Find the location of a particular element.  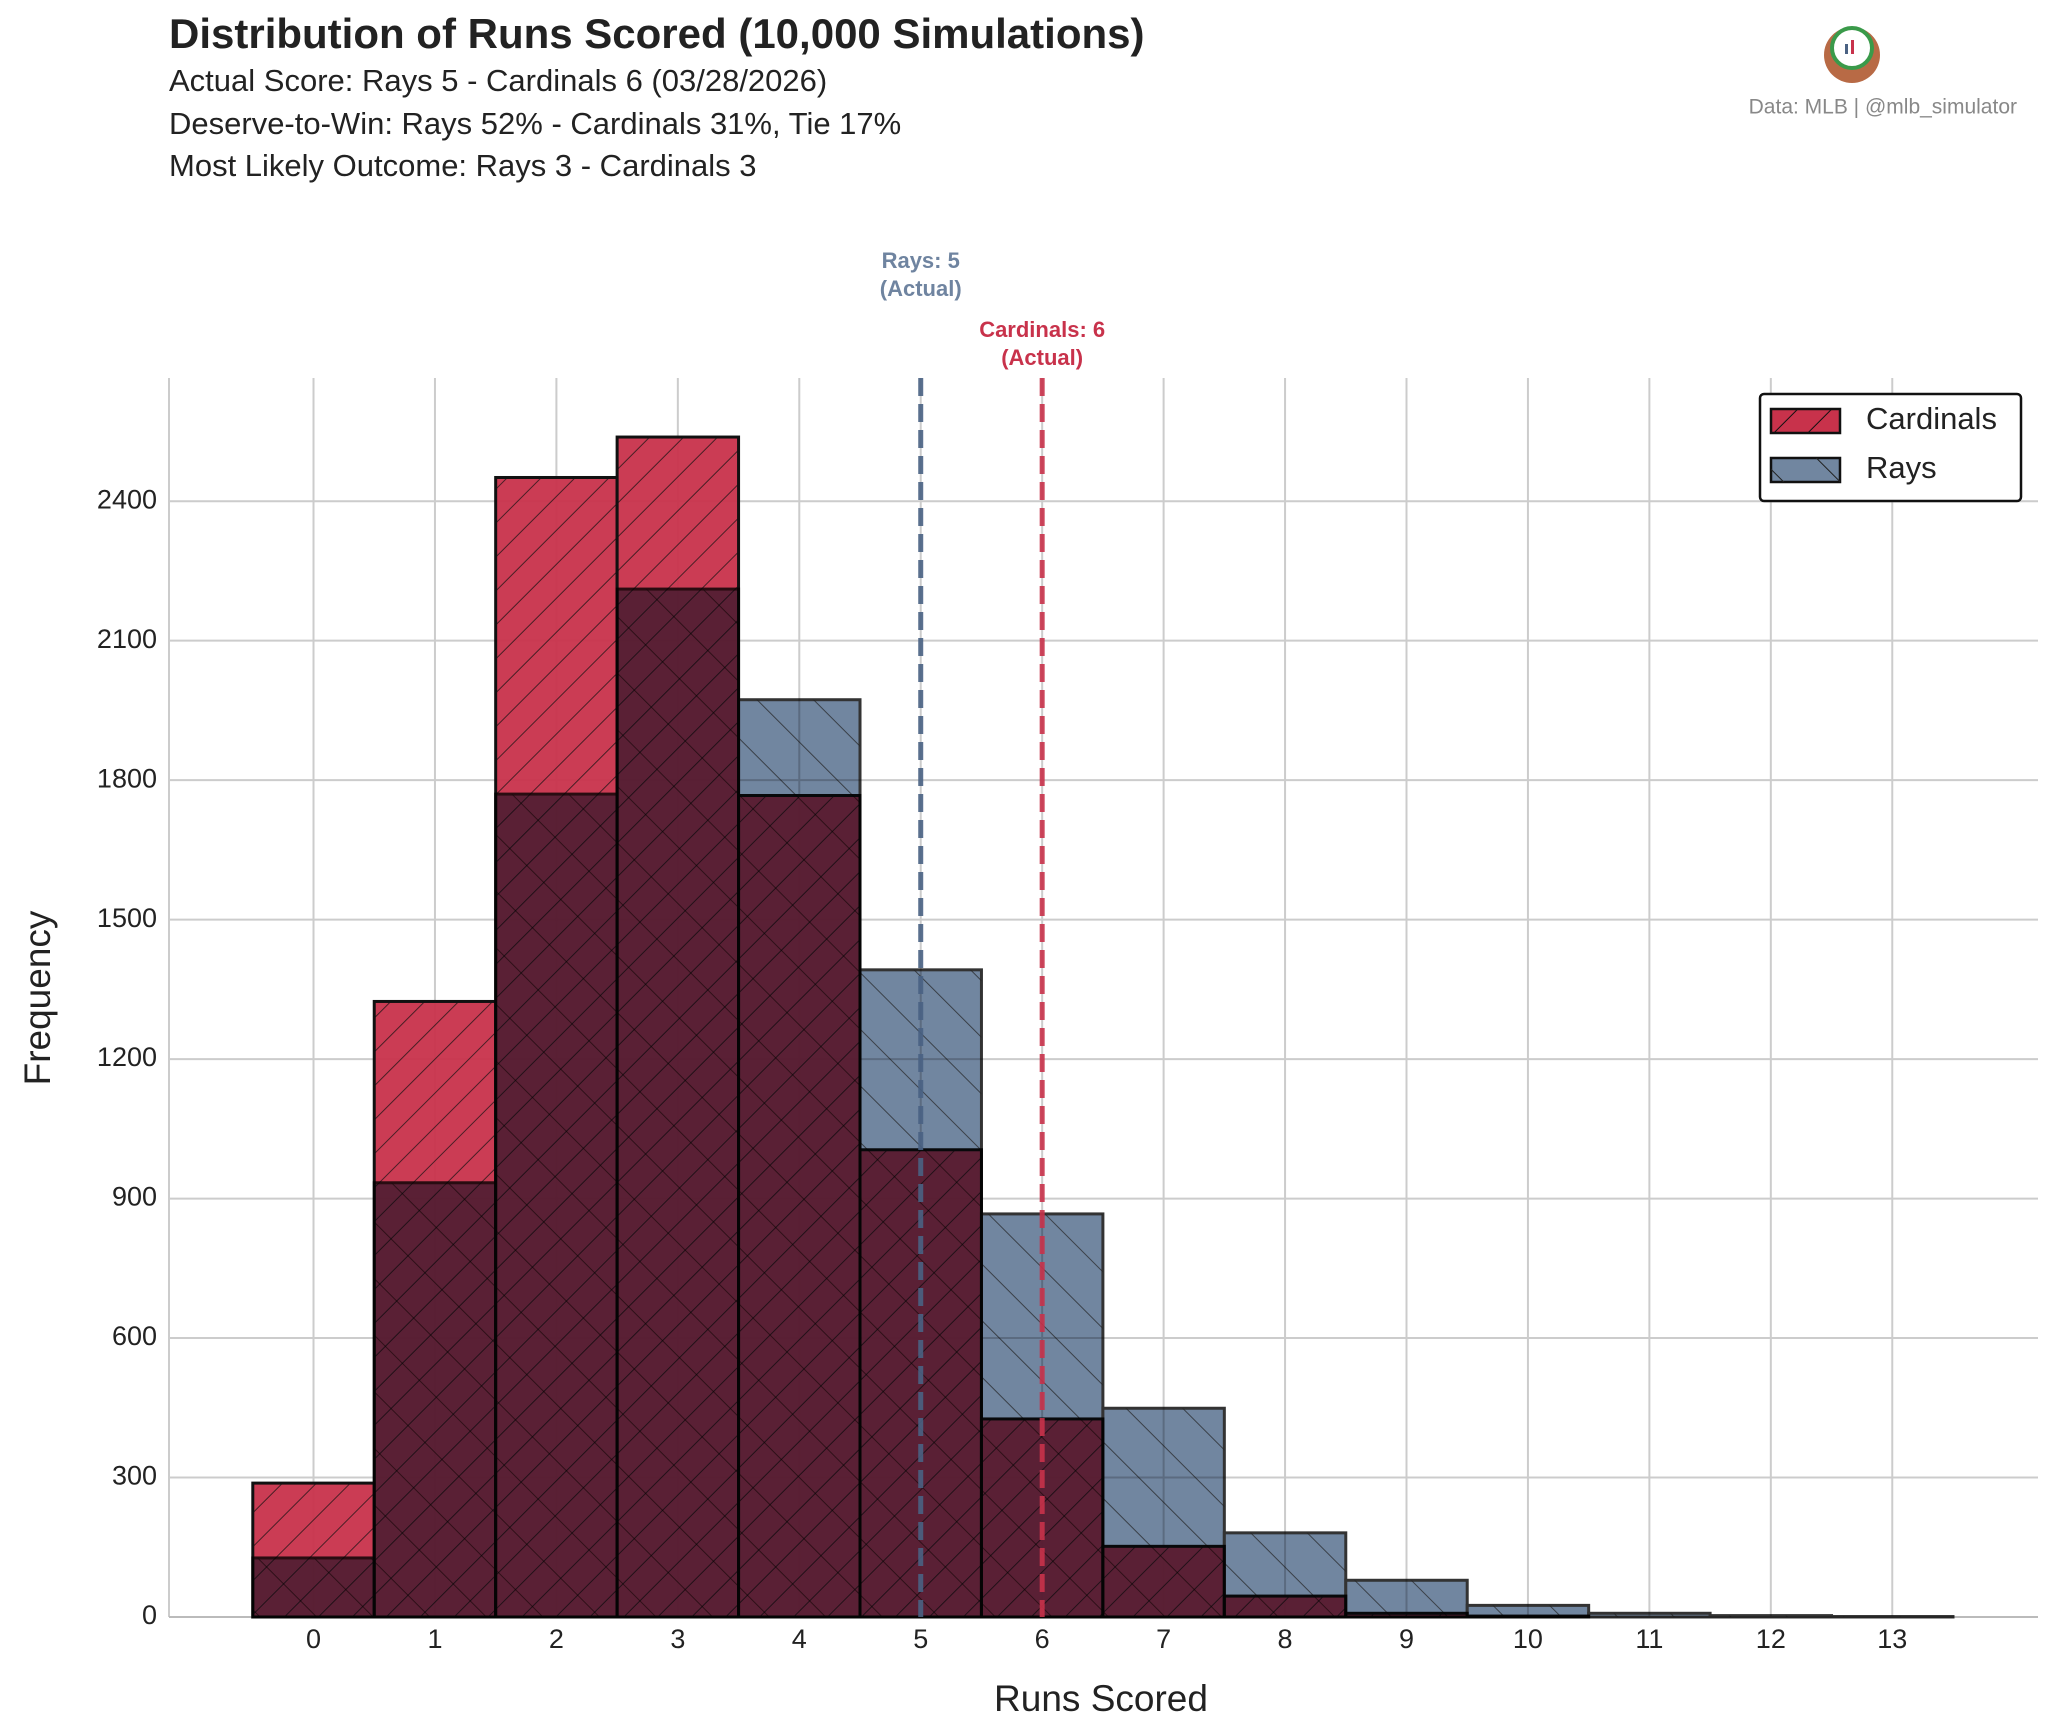

y-tick-label: 1200 is located at coordinates (127, 1057).